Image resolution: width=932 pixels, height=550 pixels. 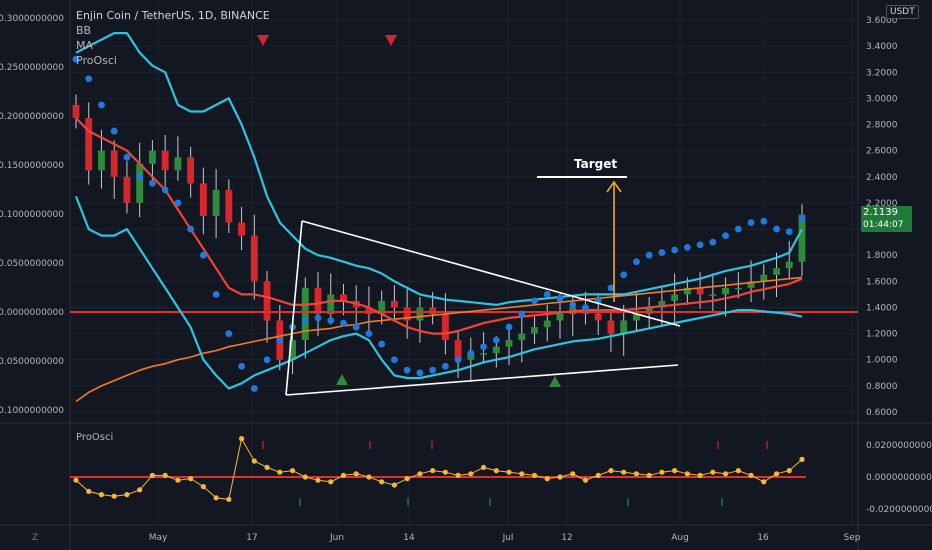 What do you see at coordinates (882, 361) in the screenshot?
I see `right-axis-tick-label: 1.0000` at bounding box center [882, 361].